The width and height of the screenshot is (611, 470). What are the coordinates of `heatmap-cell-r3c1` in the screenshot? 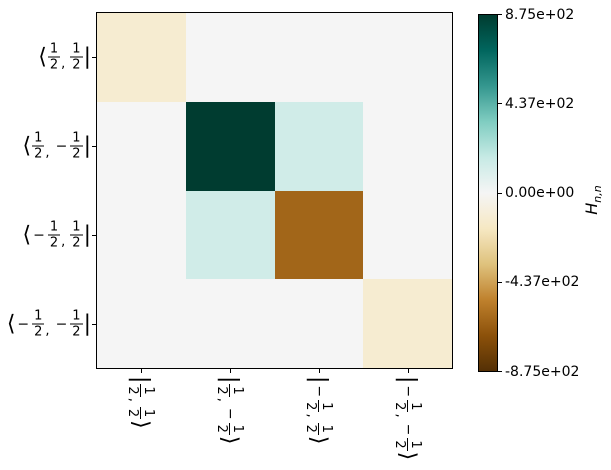 It's located at (230, 323).